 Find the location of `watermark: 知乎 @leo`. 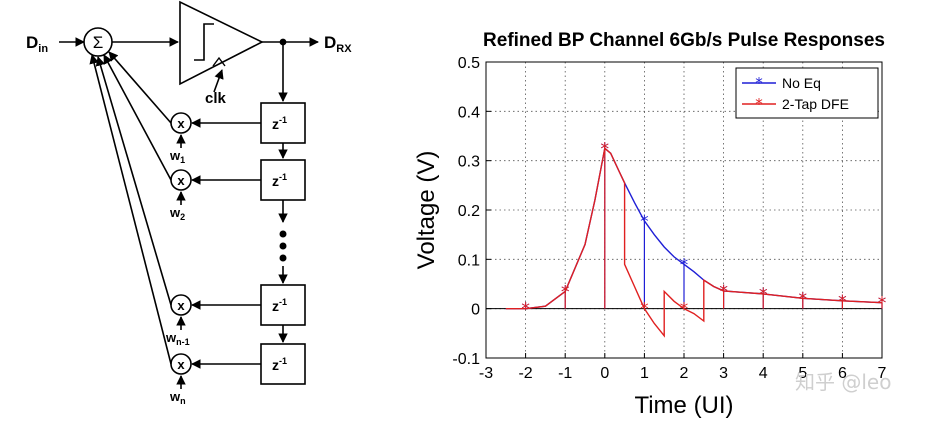

watermark: 知乎 @leo is located at coordinates (843, 382).